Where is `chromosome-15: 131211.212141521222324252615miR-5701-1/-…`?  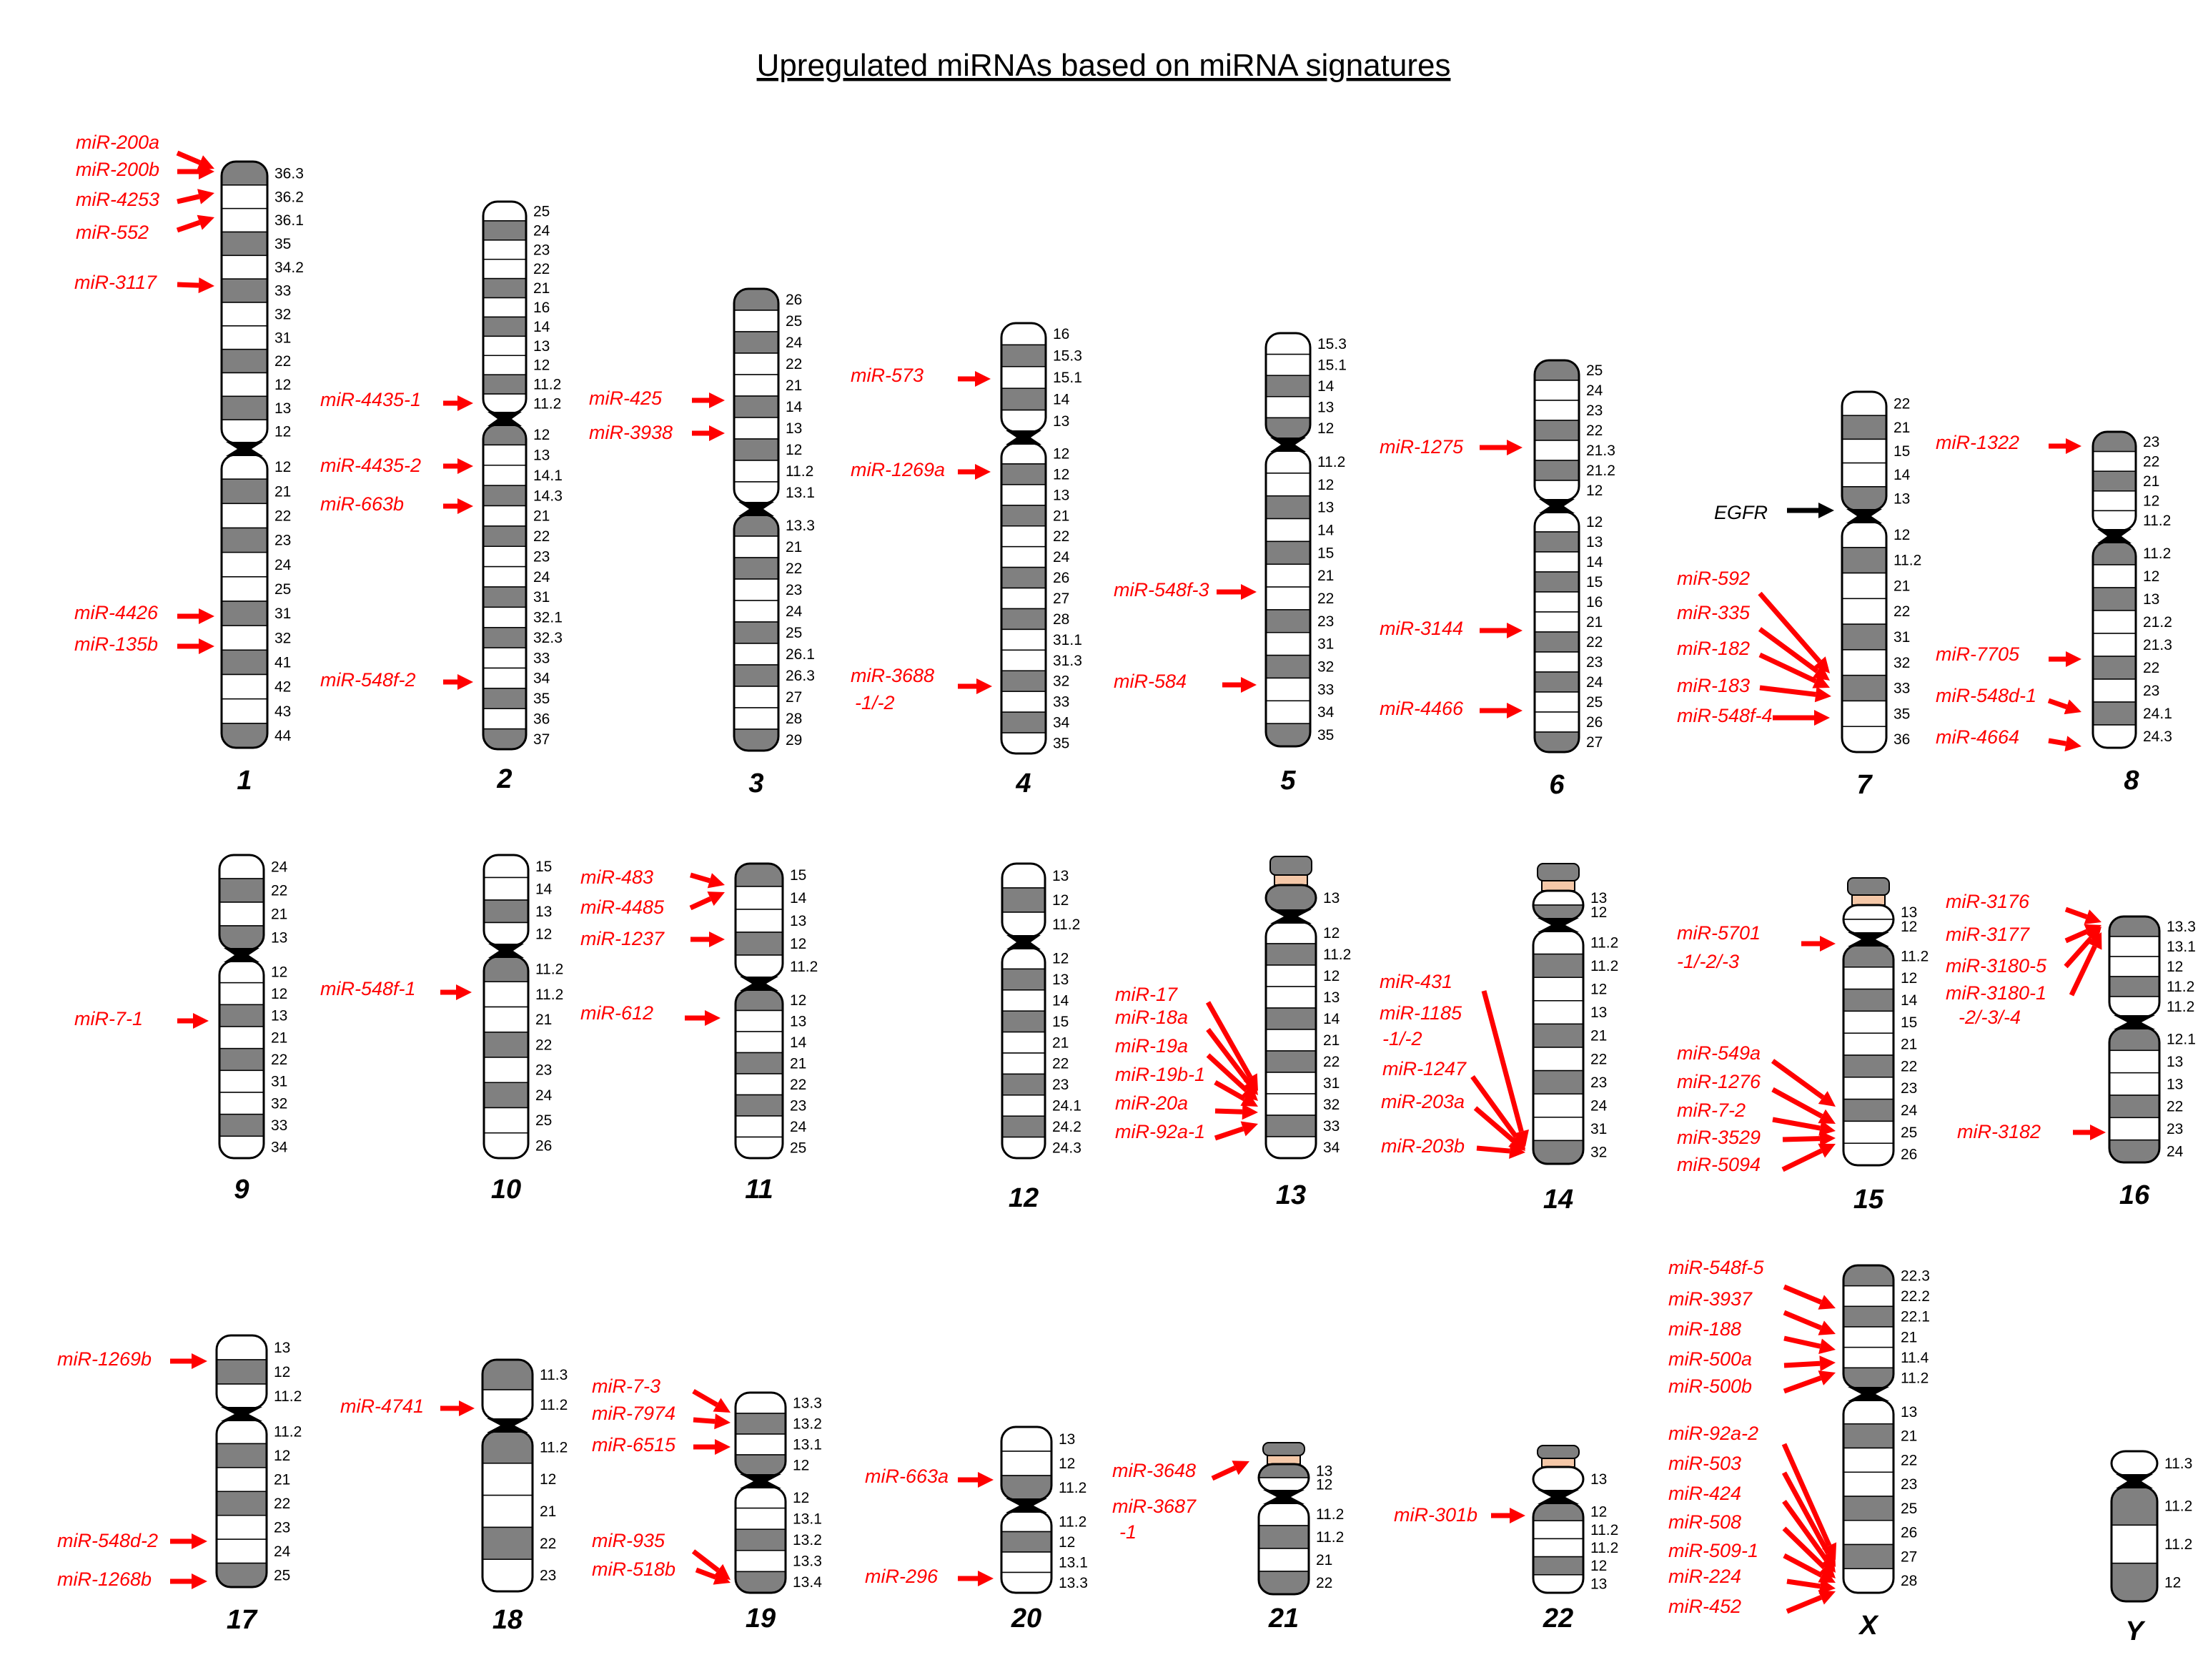 chromosome-15: 131211.212141521222324252615miR-5701-1/-… is located at coordinates (1803, 1046).